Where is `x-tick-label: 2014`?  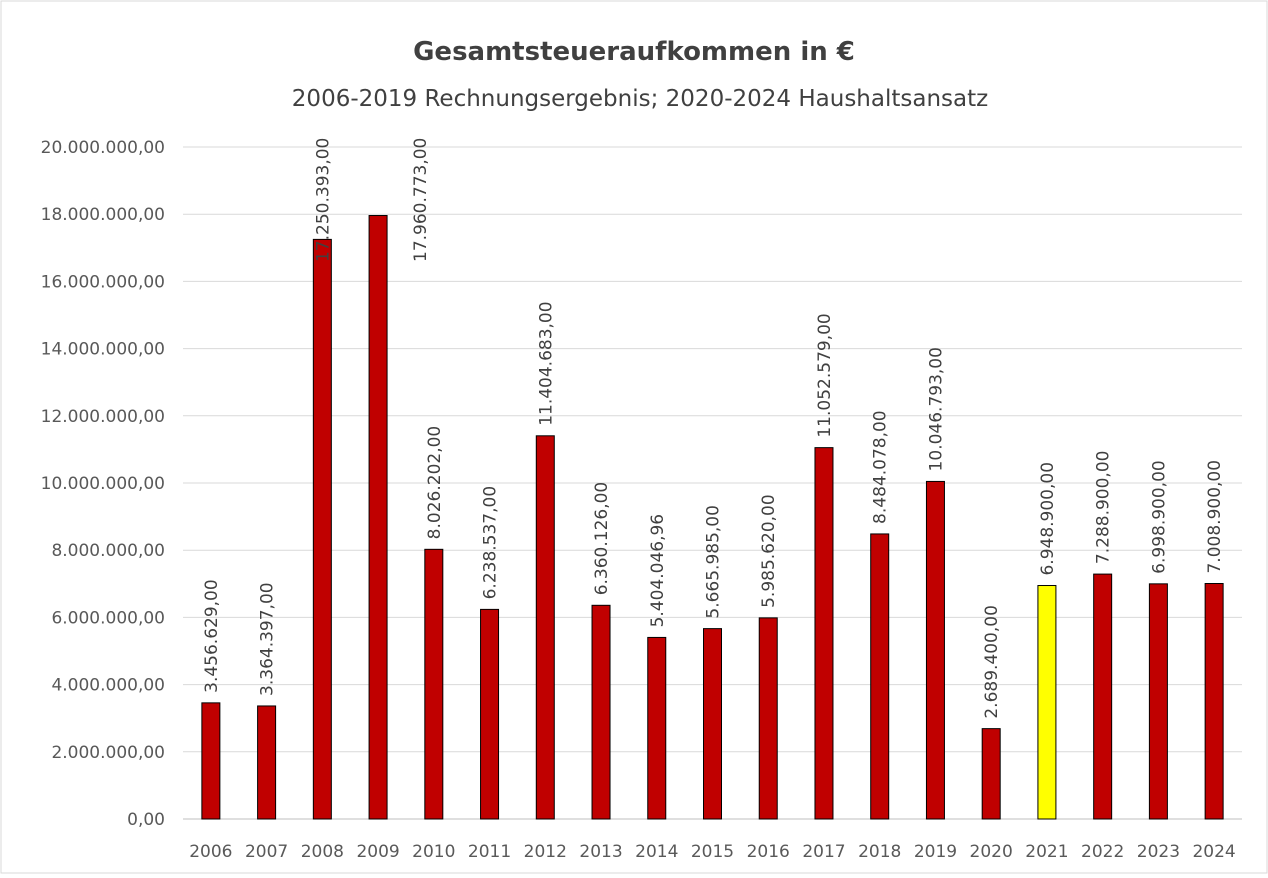
x-tick-label: 2014 is located at coordinates (656, 852).